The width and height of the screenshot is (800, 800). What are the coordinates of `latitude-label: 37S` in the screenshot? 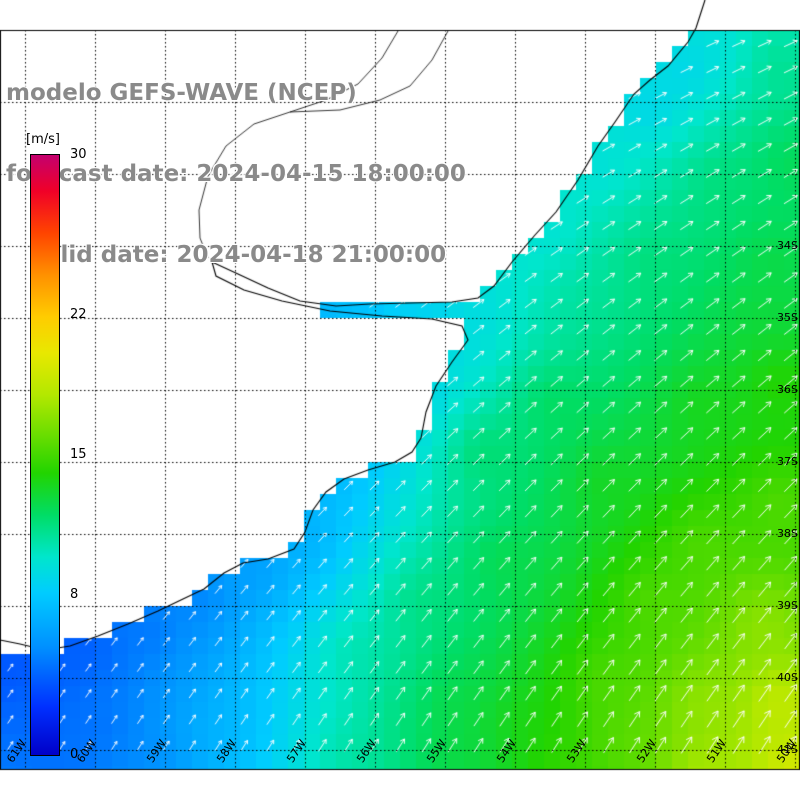 It's located at (787, 461).